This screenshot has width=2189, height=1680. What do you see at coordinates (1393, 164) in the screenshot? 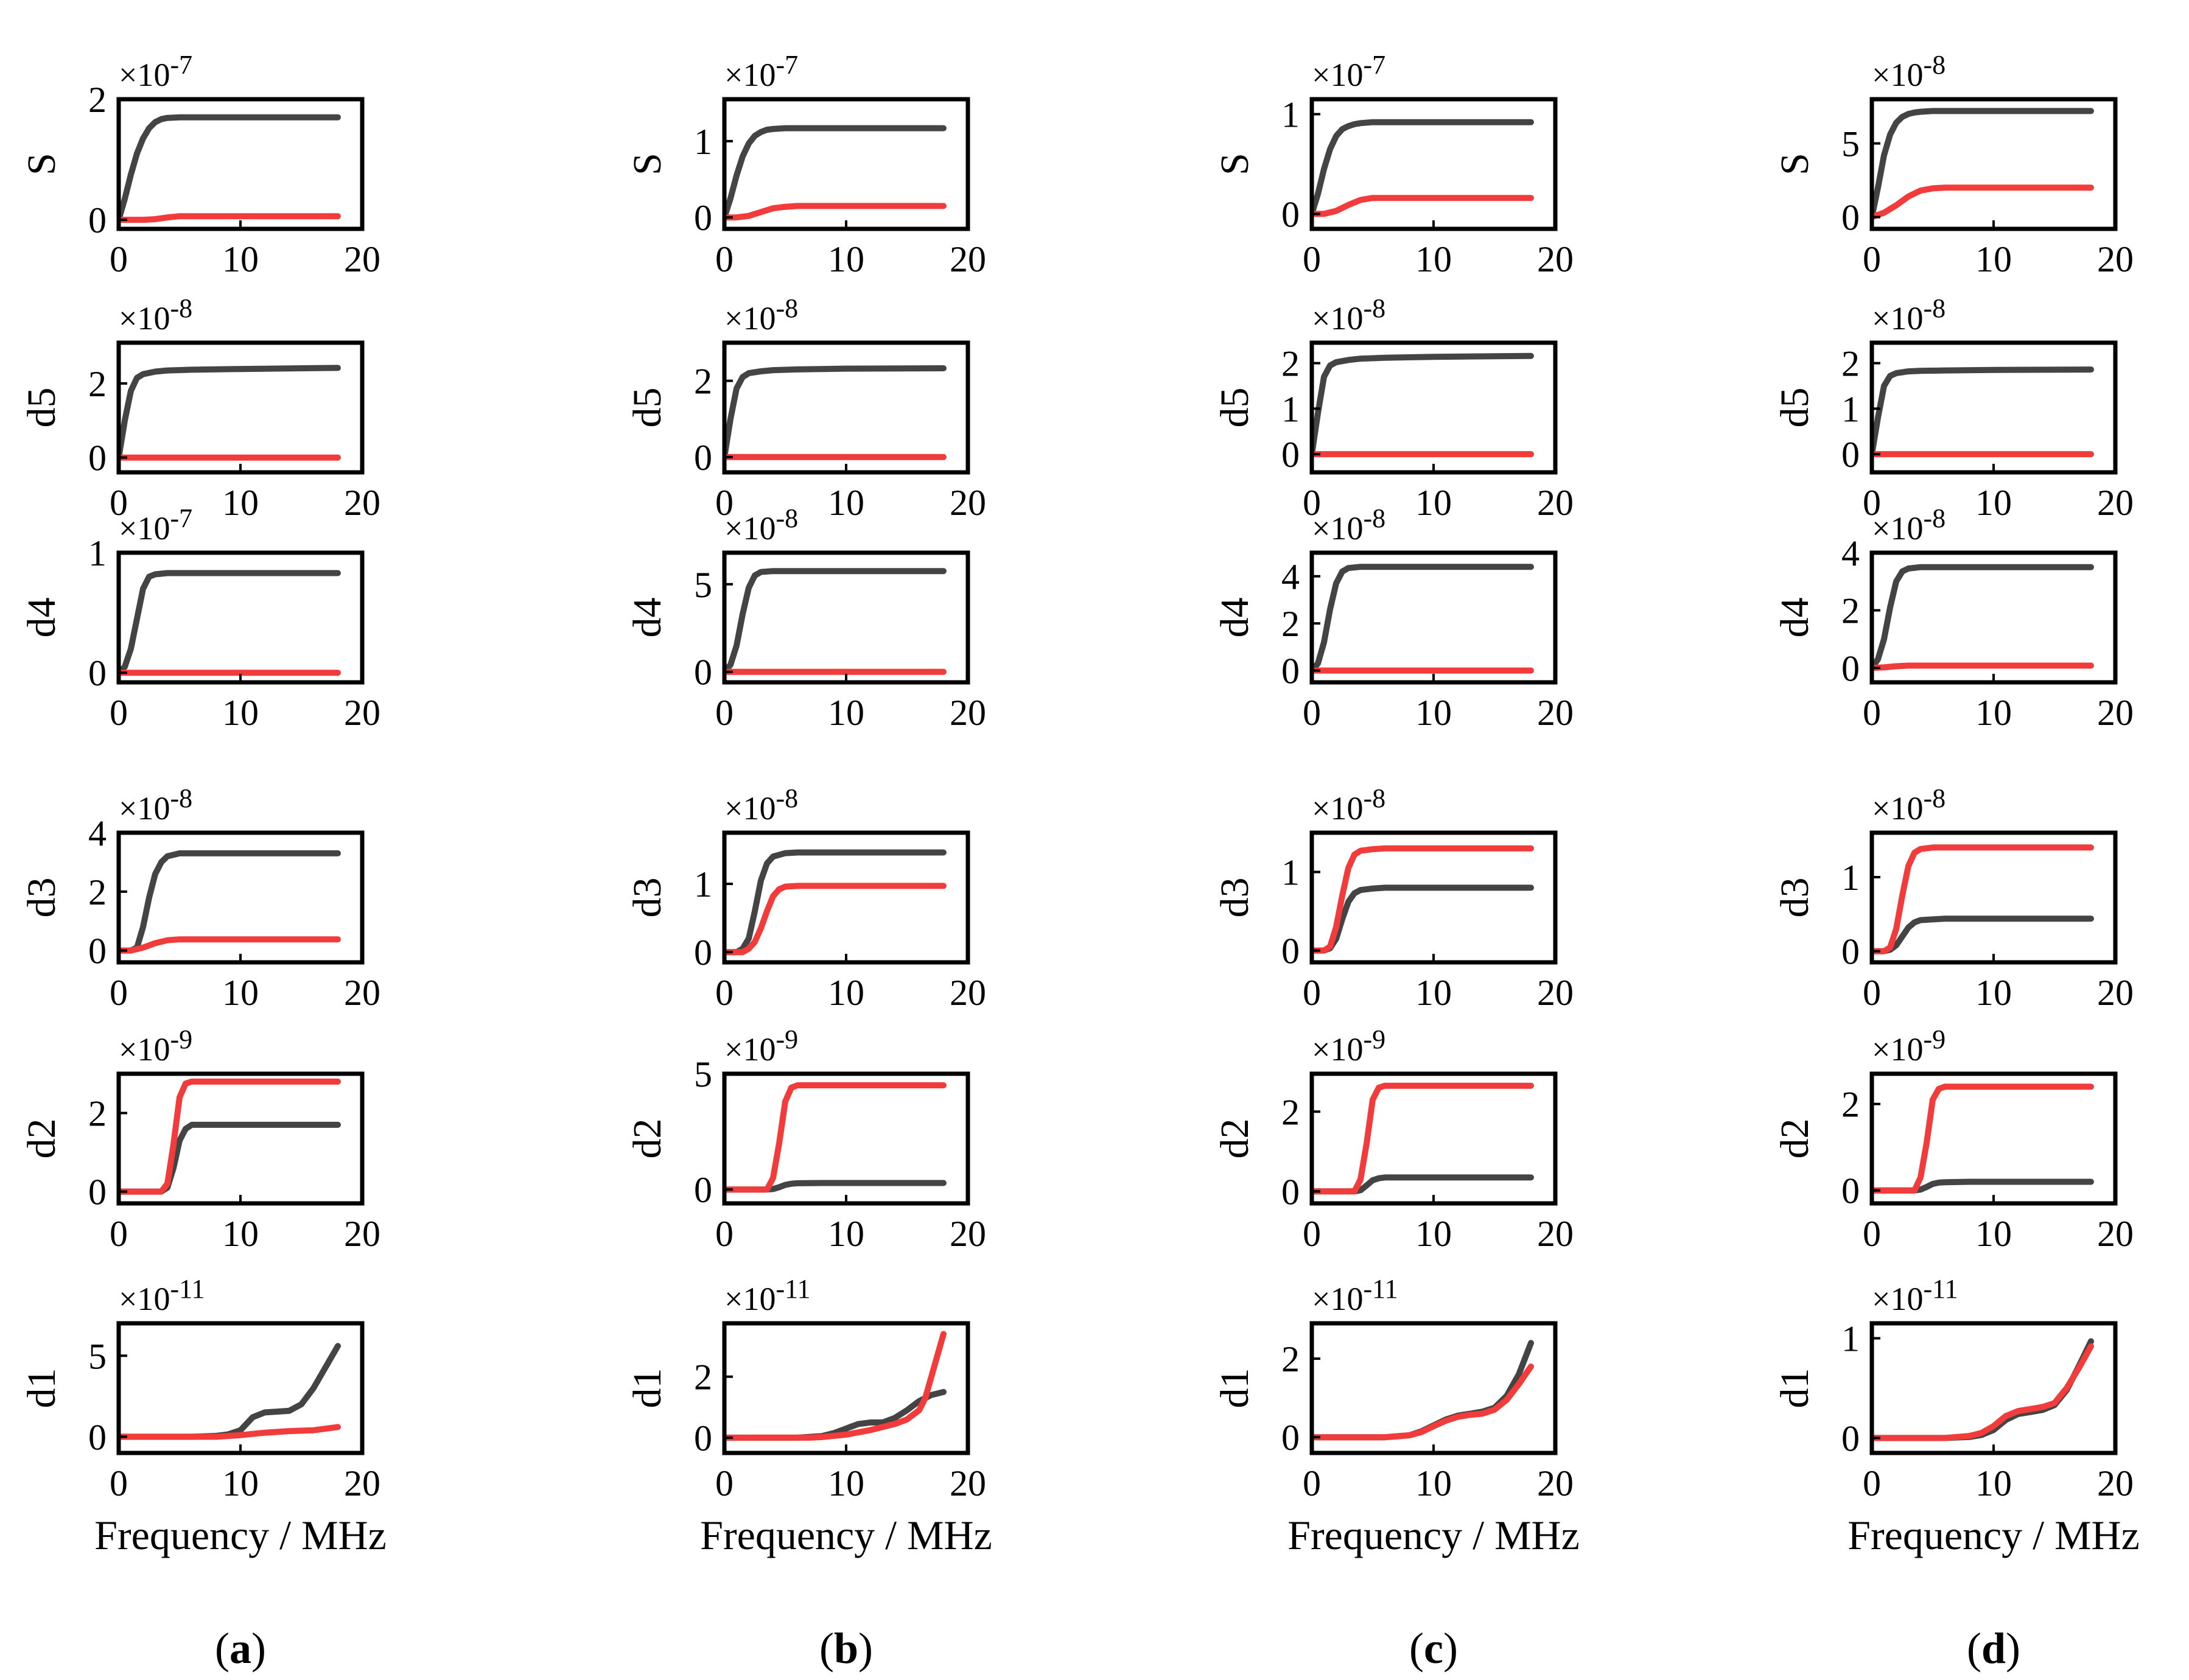
I see `chart-c-S: 0 10 20 0 1 ×10-7 S` at bounding box center [1393, 164].